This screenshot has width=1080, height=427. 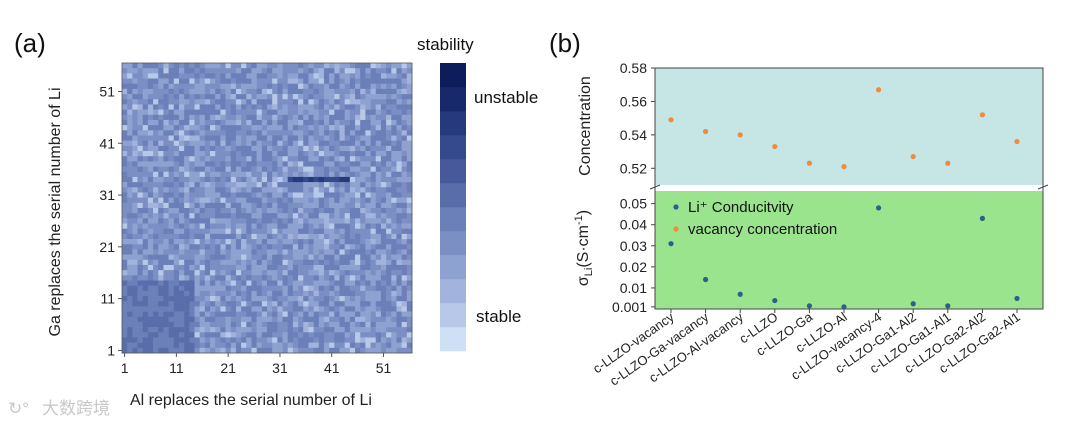 What do you see at coordinates (633, 204) in the screenshot?
I see `bottom-y-tick-label: 0.05` at bounding box center [633, 204].